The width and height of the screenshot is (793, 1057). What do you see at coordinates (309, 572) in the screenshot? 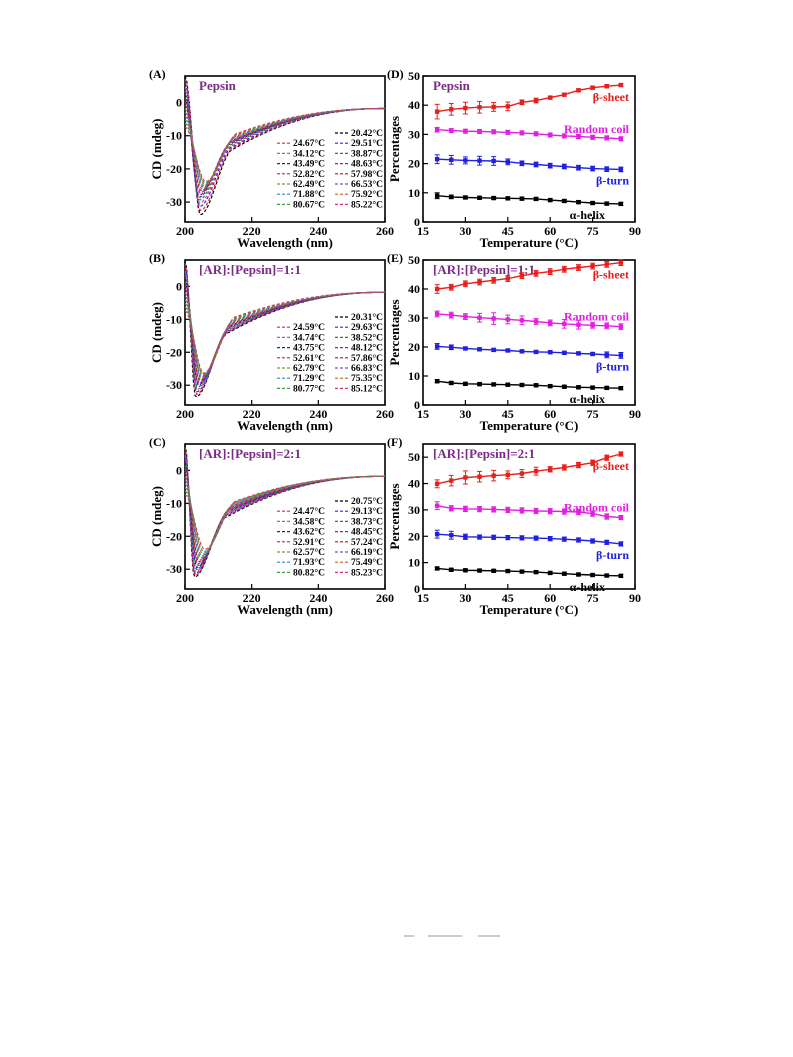
I see `legend-entry: 80.82°C` at bounding box center [309, 572].